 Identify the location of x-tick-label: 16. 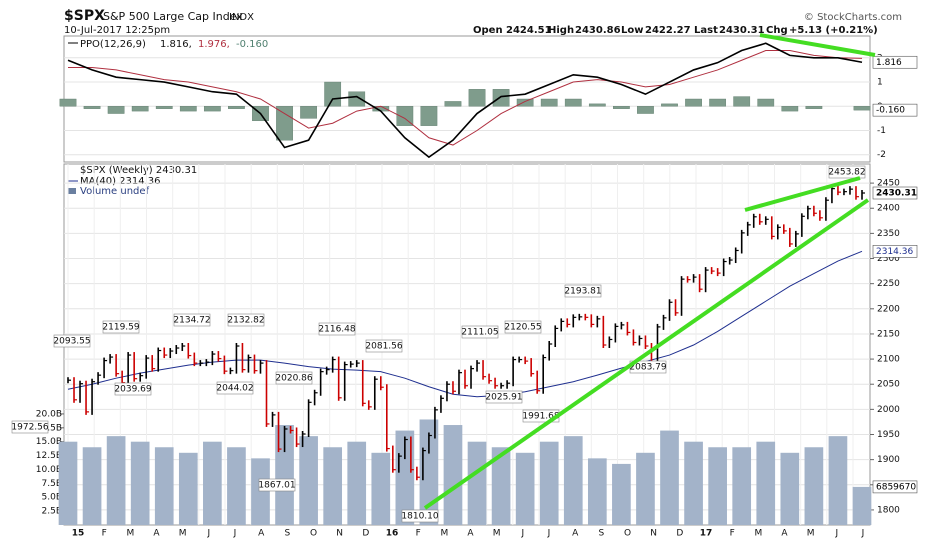
(392, 534).